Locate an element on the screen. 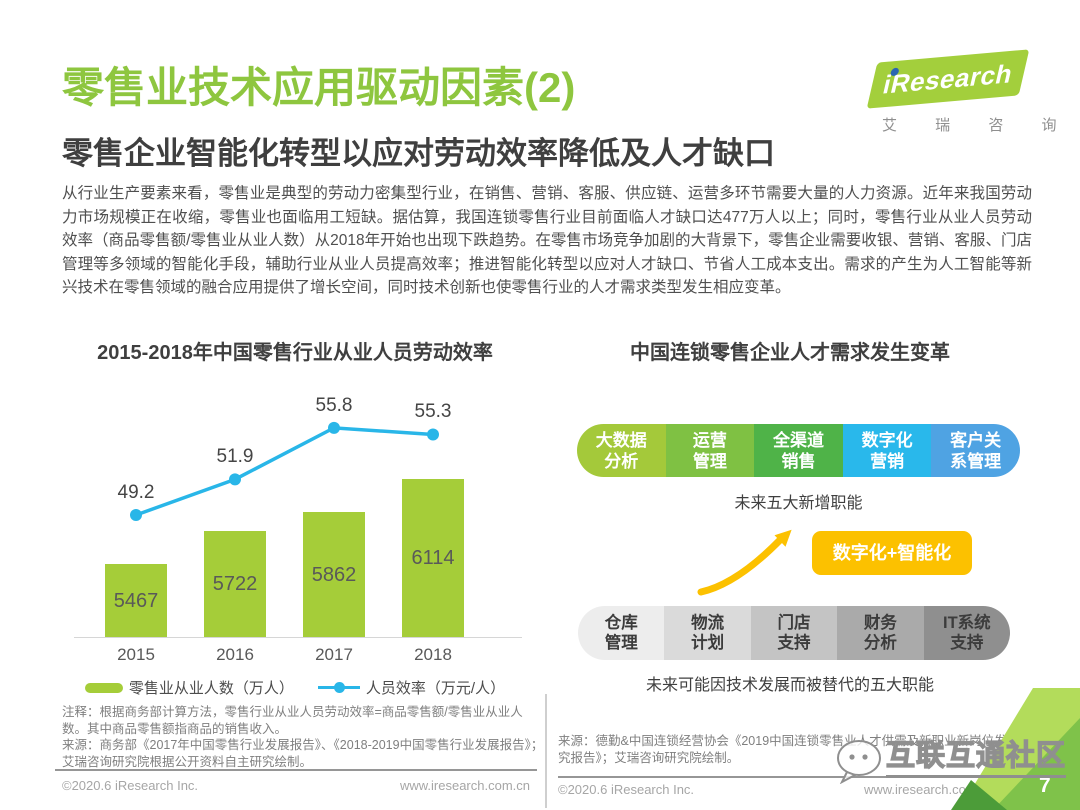  logo-brand-text: iResearch is located at coordinates (948, 79).